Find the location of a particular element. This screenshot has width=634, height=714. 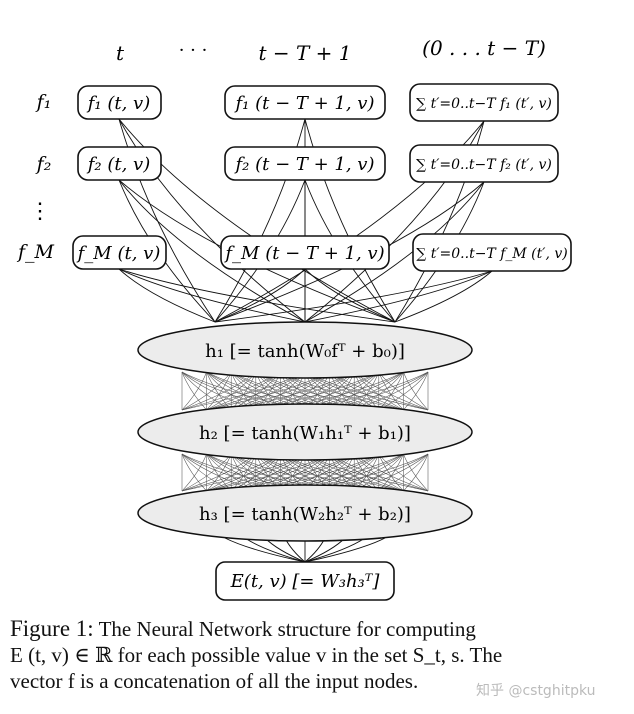

hidden-layer-label: h₁ [= tanh(W₀fᵀ + b₀)] is located at coordinates (305, 351).